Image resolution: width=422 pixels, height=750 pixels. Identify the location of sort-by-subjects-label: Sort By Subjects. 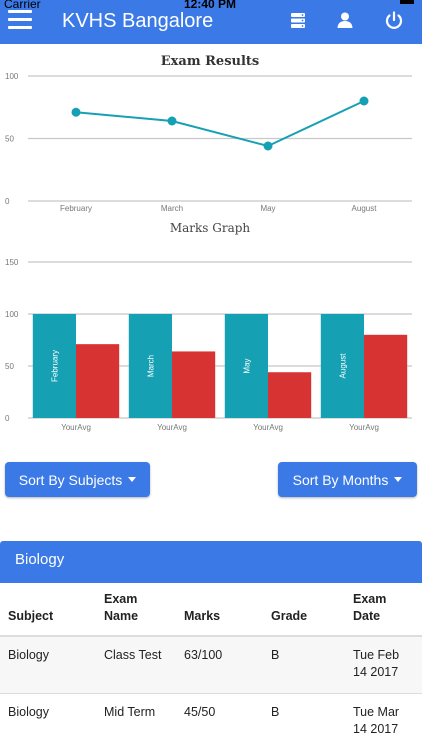
(70, 479).